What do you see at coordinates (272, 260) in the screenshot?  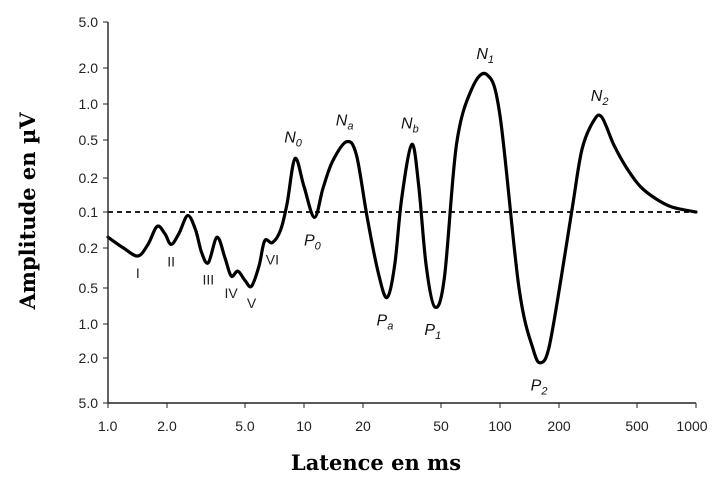 I see `wave-label: VI` at bounding box center [272, 260].